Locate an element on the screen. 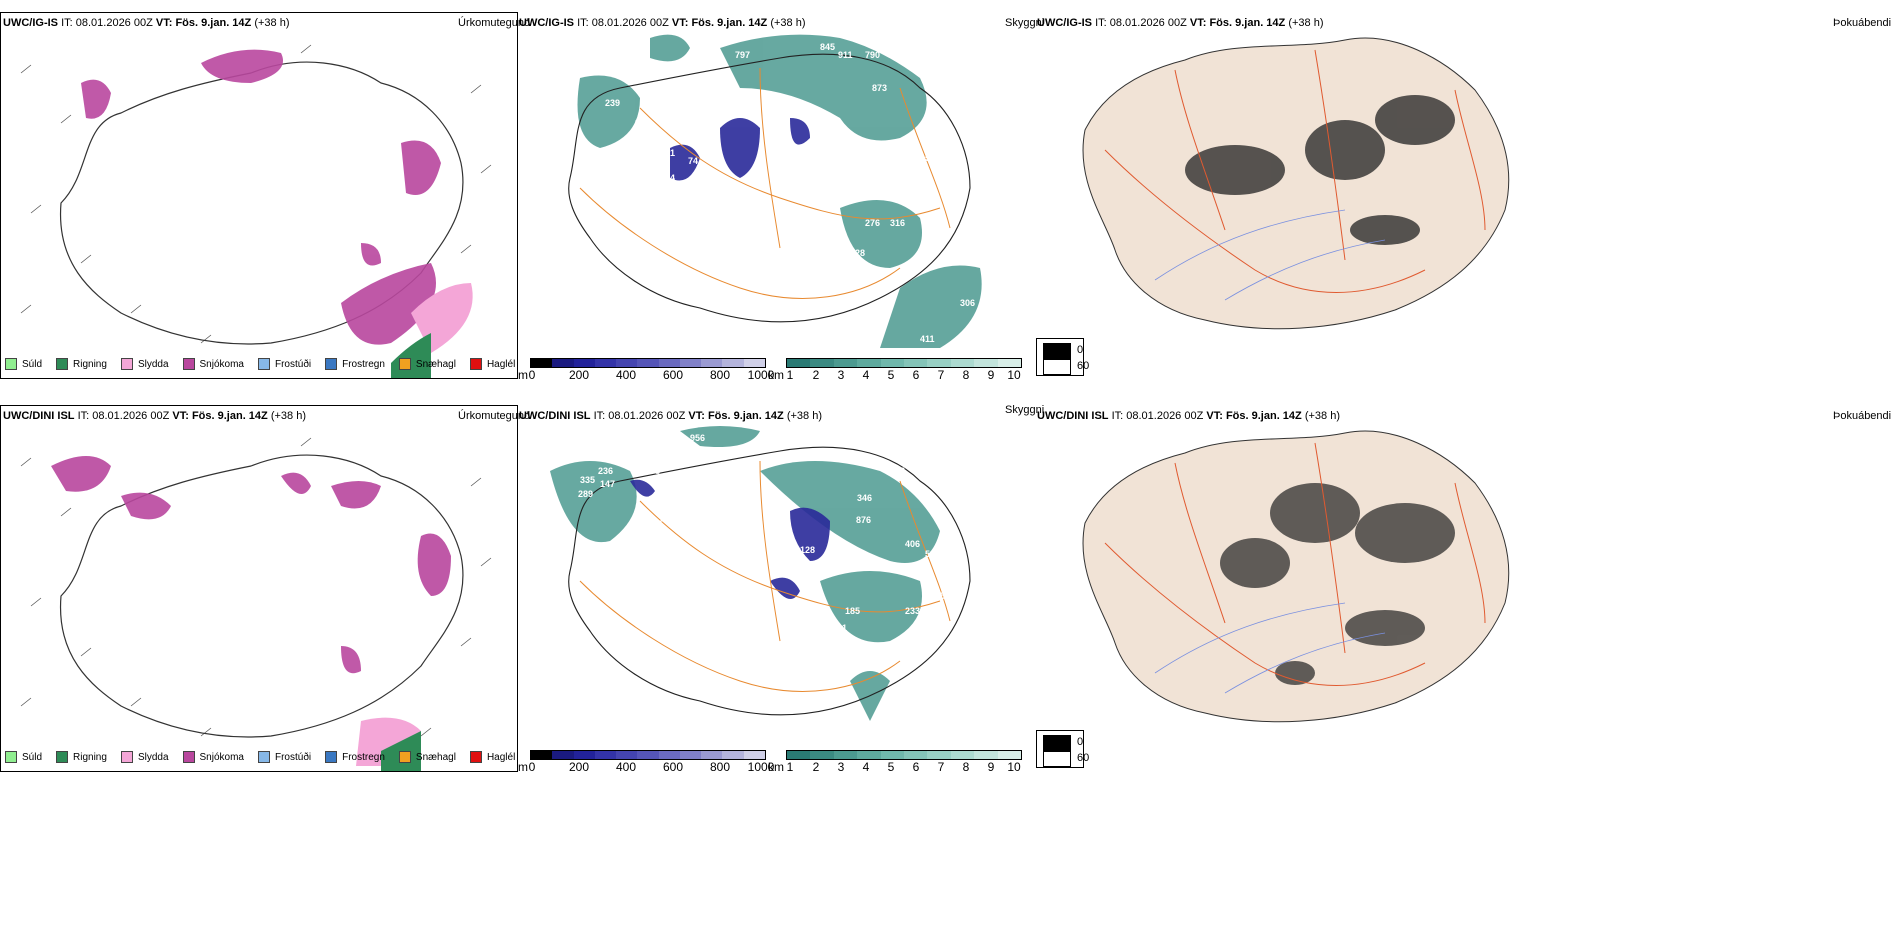  legend-item: Slydda is located at coordinates (144, 757).